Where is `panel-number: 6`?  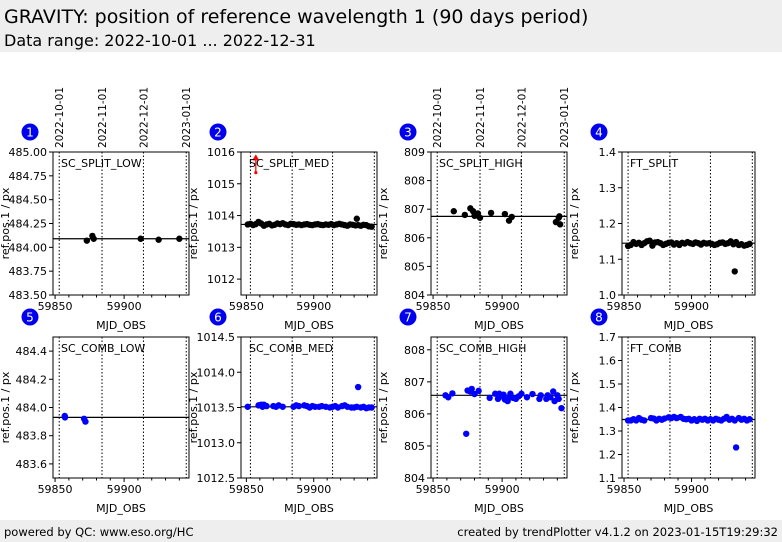 panel-number: 6 is located at coordinates (218, 318).